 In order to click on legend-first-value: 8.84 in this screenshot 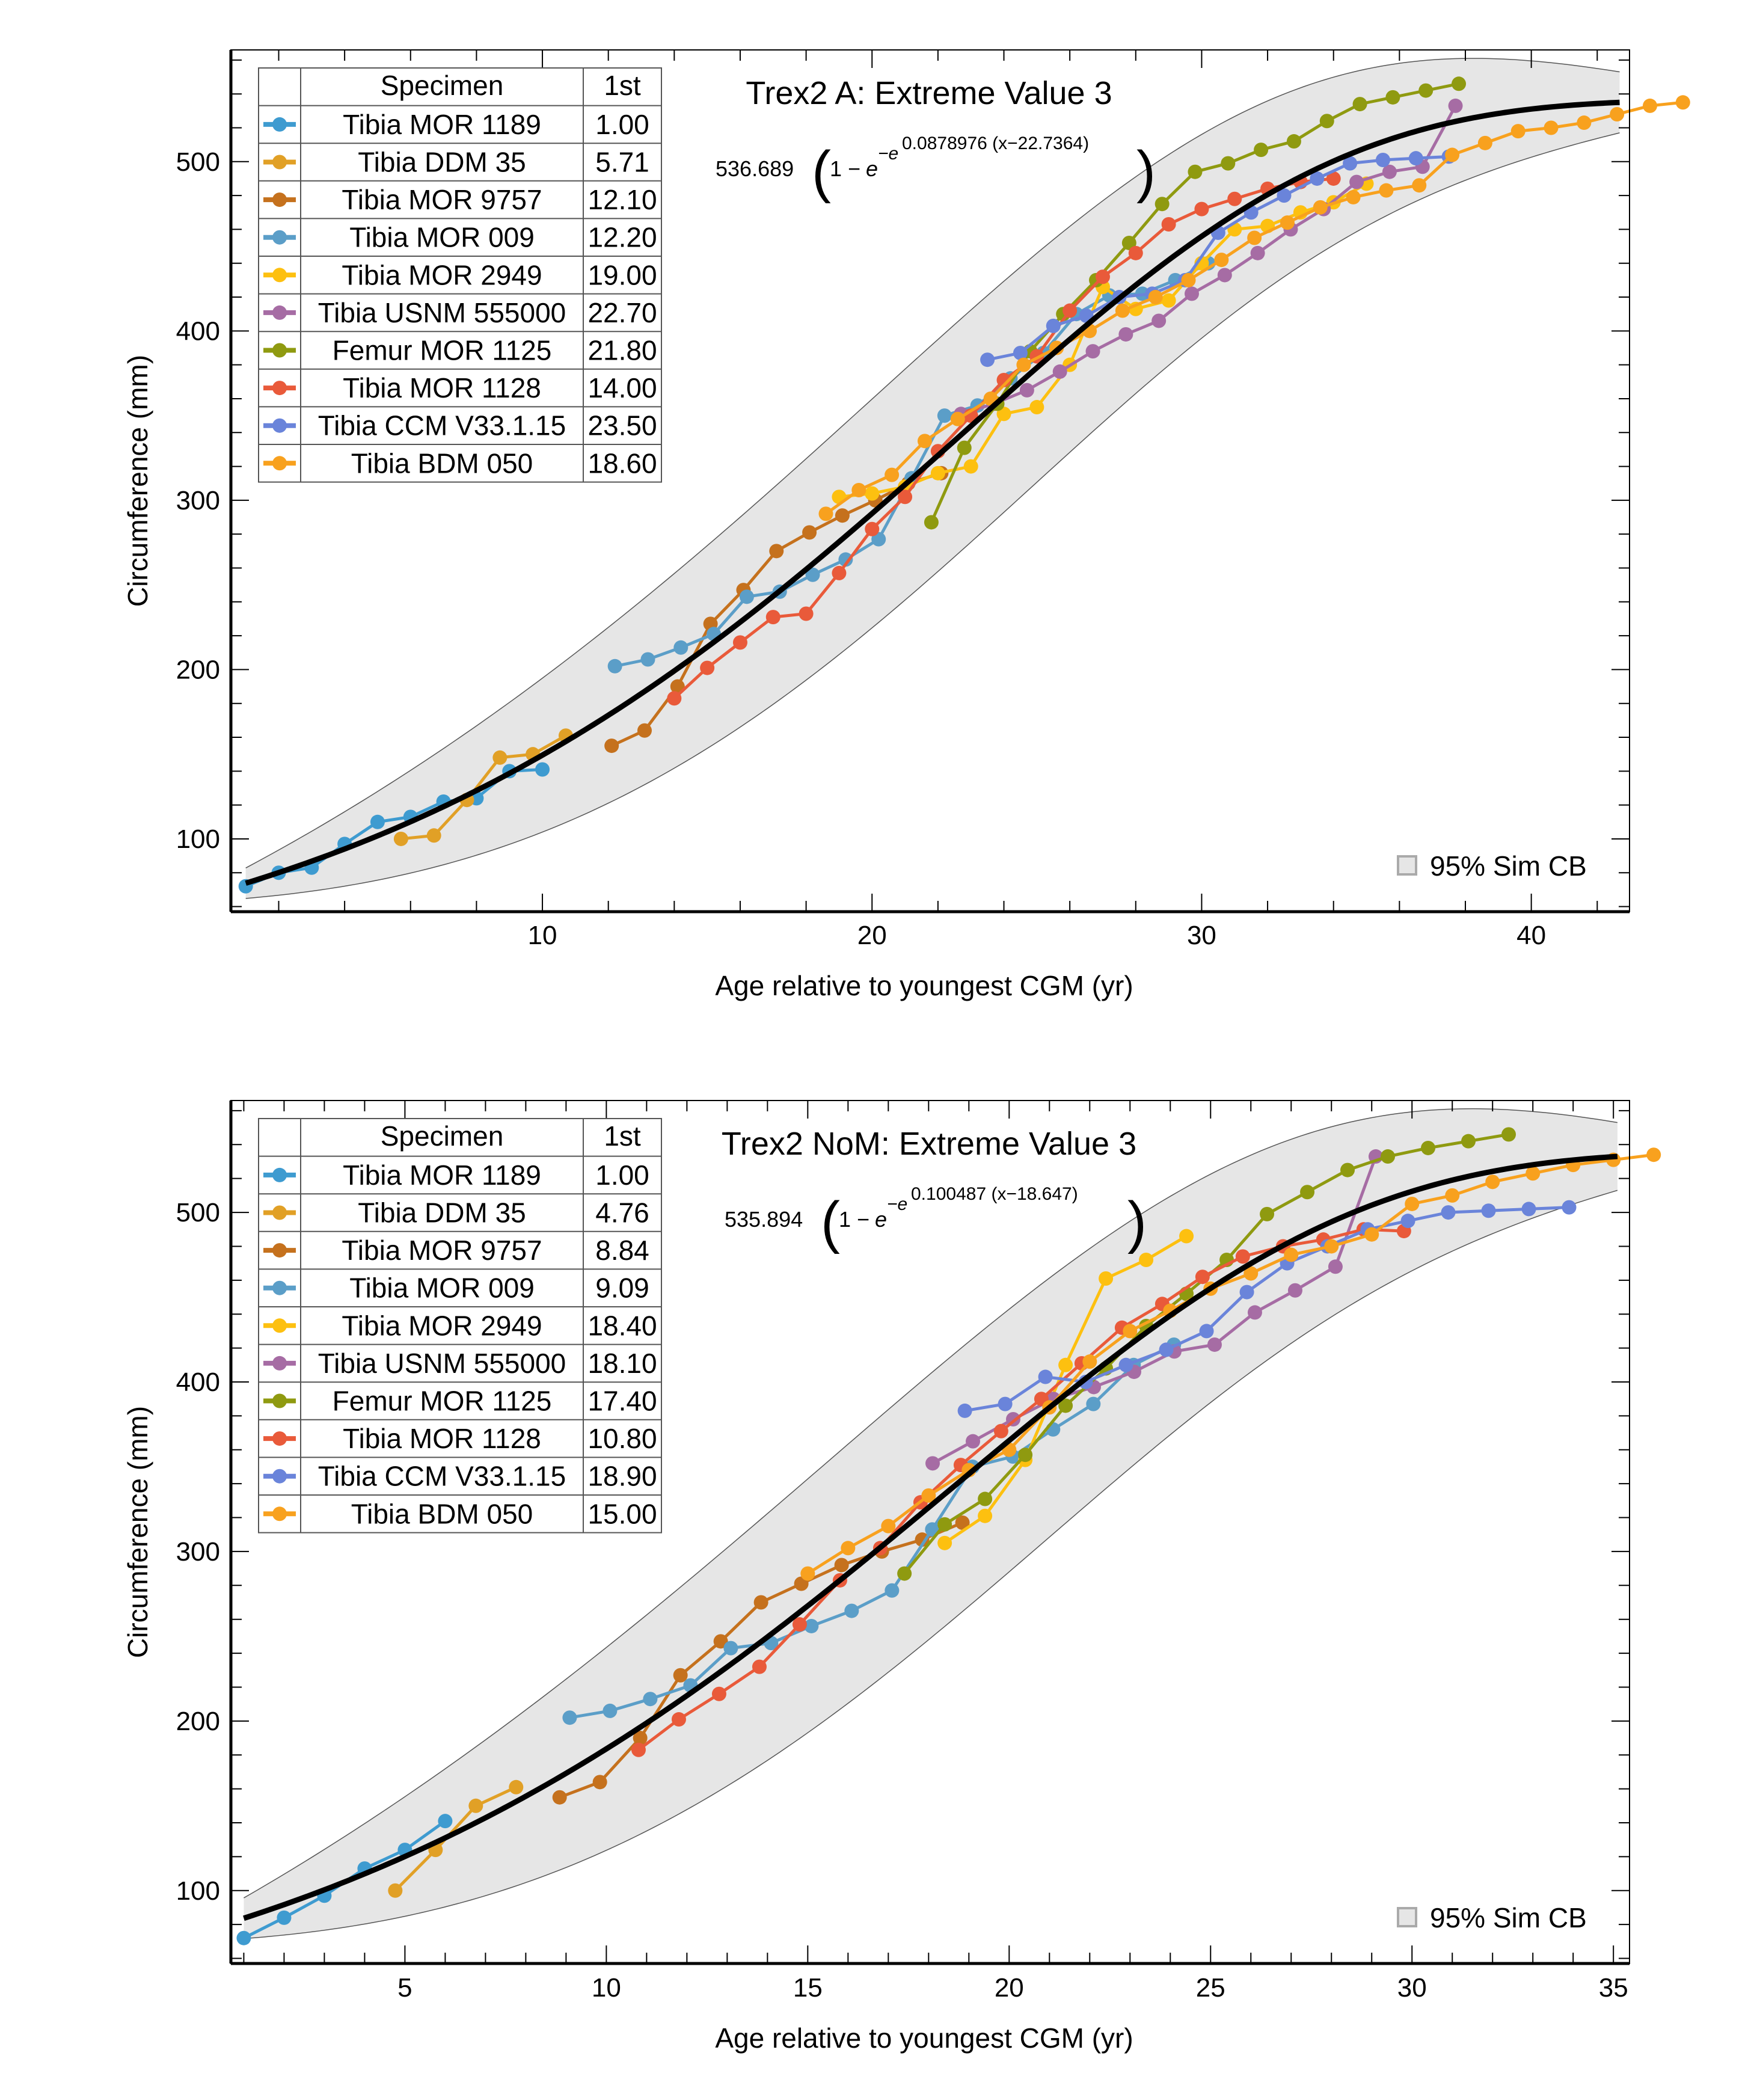, I will do `click(622, 1250)`.